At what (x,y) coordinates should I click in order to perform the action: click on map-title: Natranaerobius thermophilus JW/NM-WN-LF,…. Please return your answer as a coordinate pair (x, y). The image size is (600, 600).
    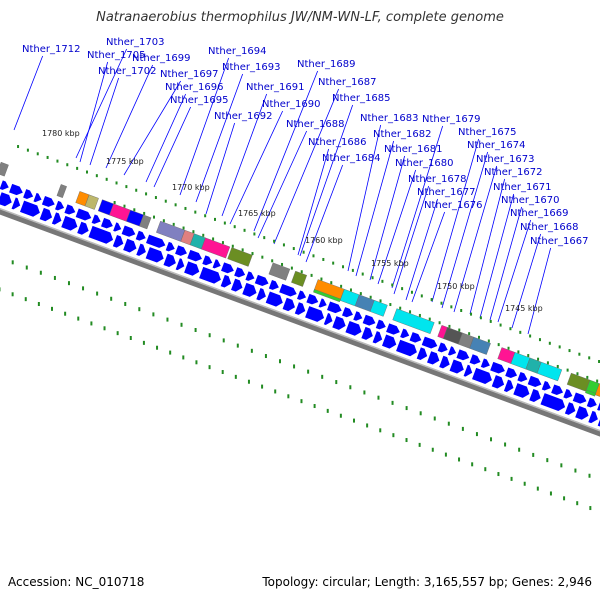
    Looking at the image, I should click on (300, 17).